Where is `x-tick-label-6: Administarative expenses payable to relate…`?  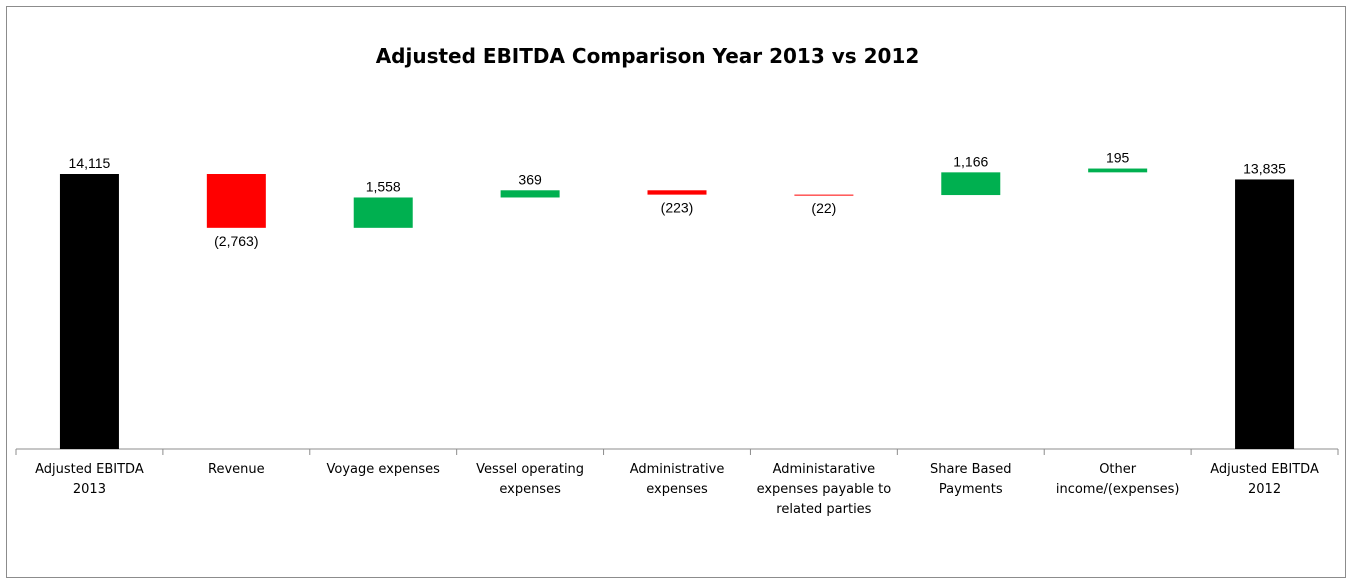
x-tick-label-6: Administarative expenses payable to relate… is located at coordinates (824, 489).